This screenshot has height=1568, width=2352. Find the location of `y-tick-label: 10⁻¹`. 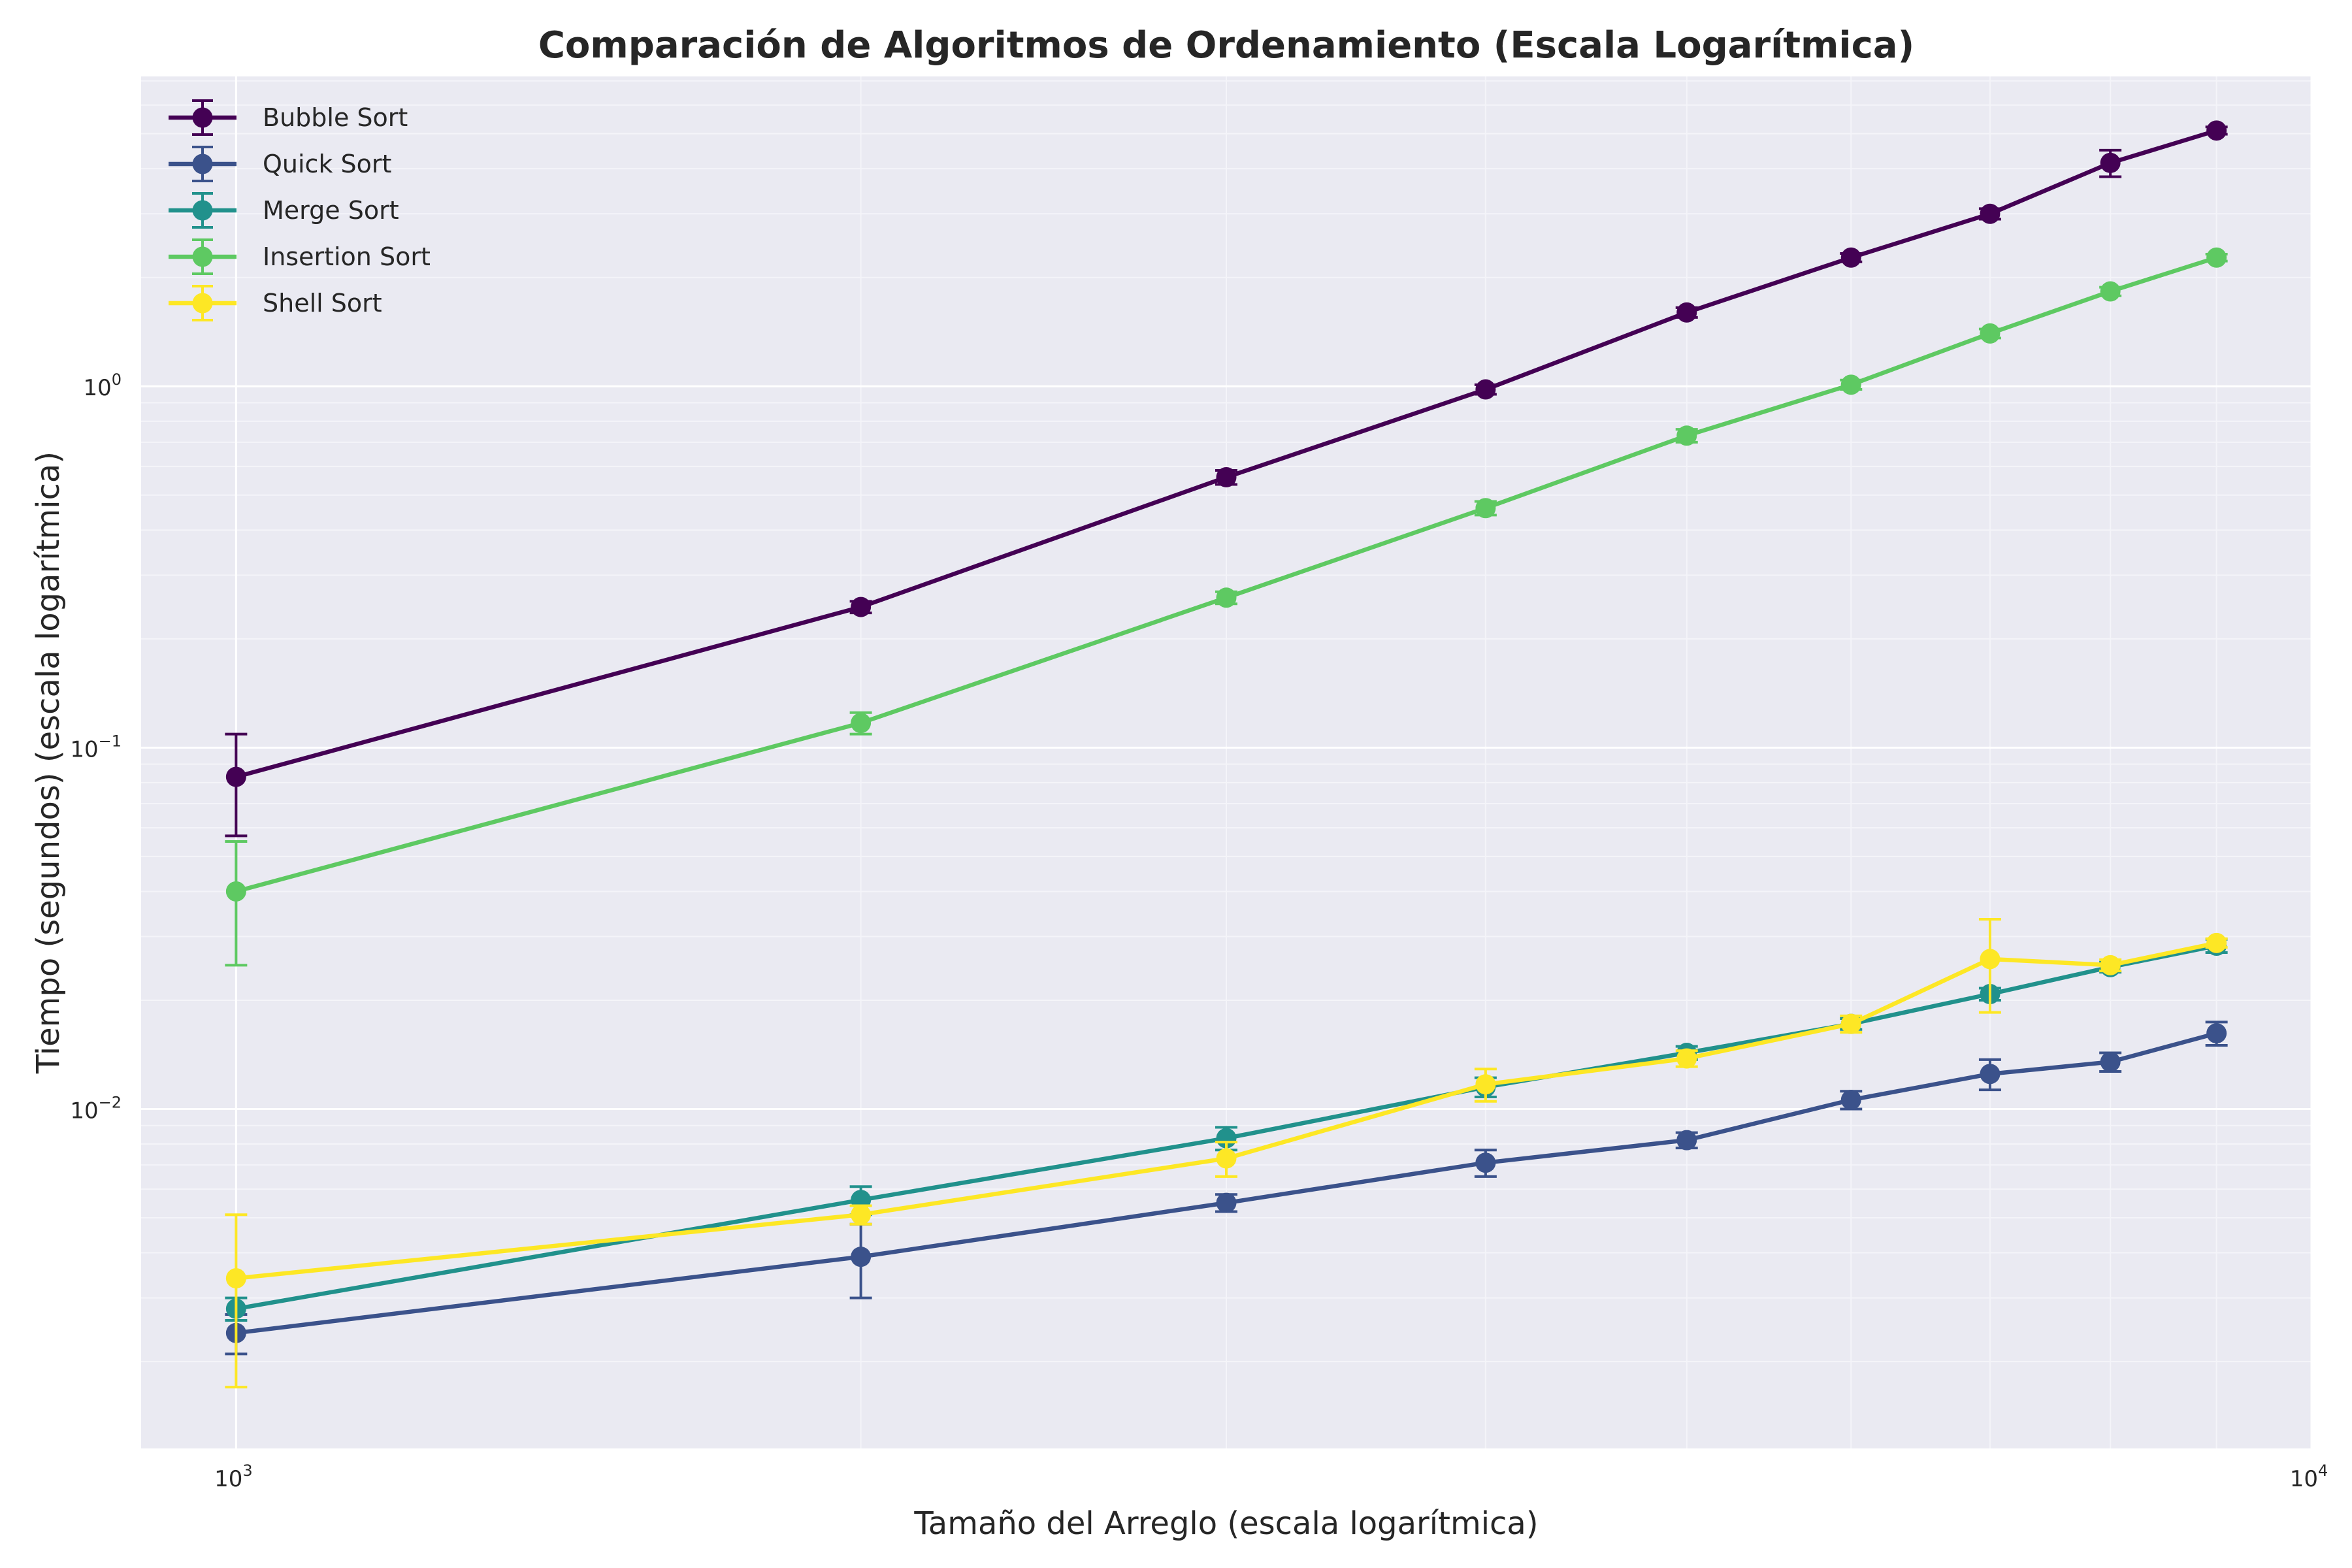

y-tick-label: 10⁻¹ is located at coordinates (96, 747).